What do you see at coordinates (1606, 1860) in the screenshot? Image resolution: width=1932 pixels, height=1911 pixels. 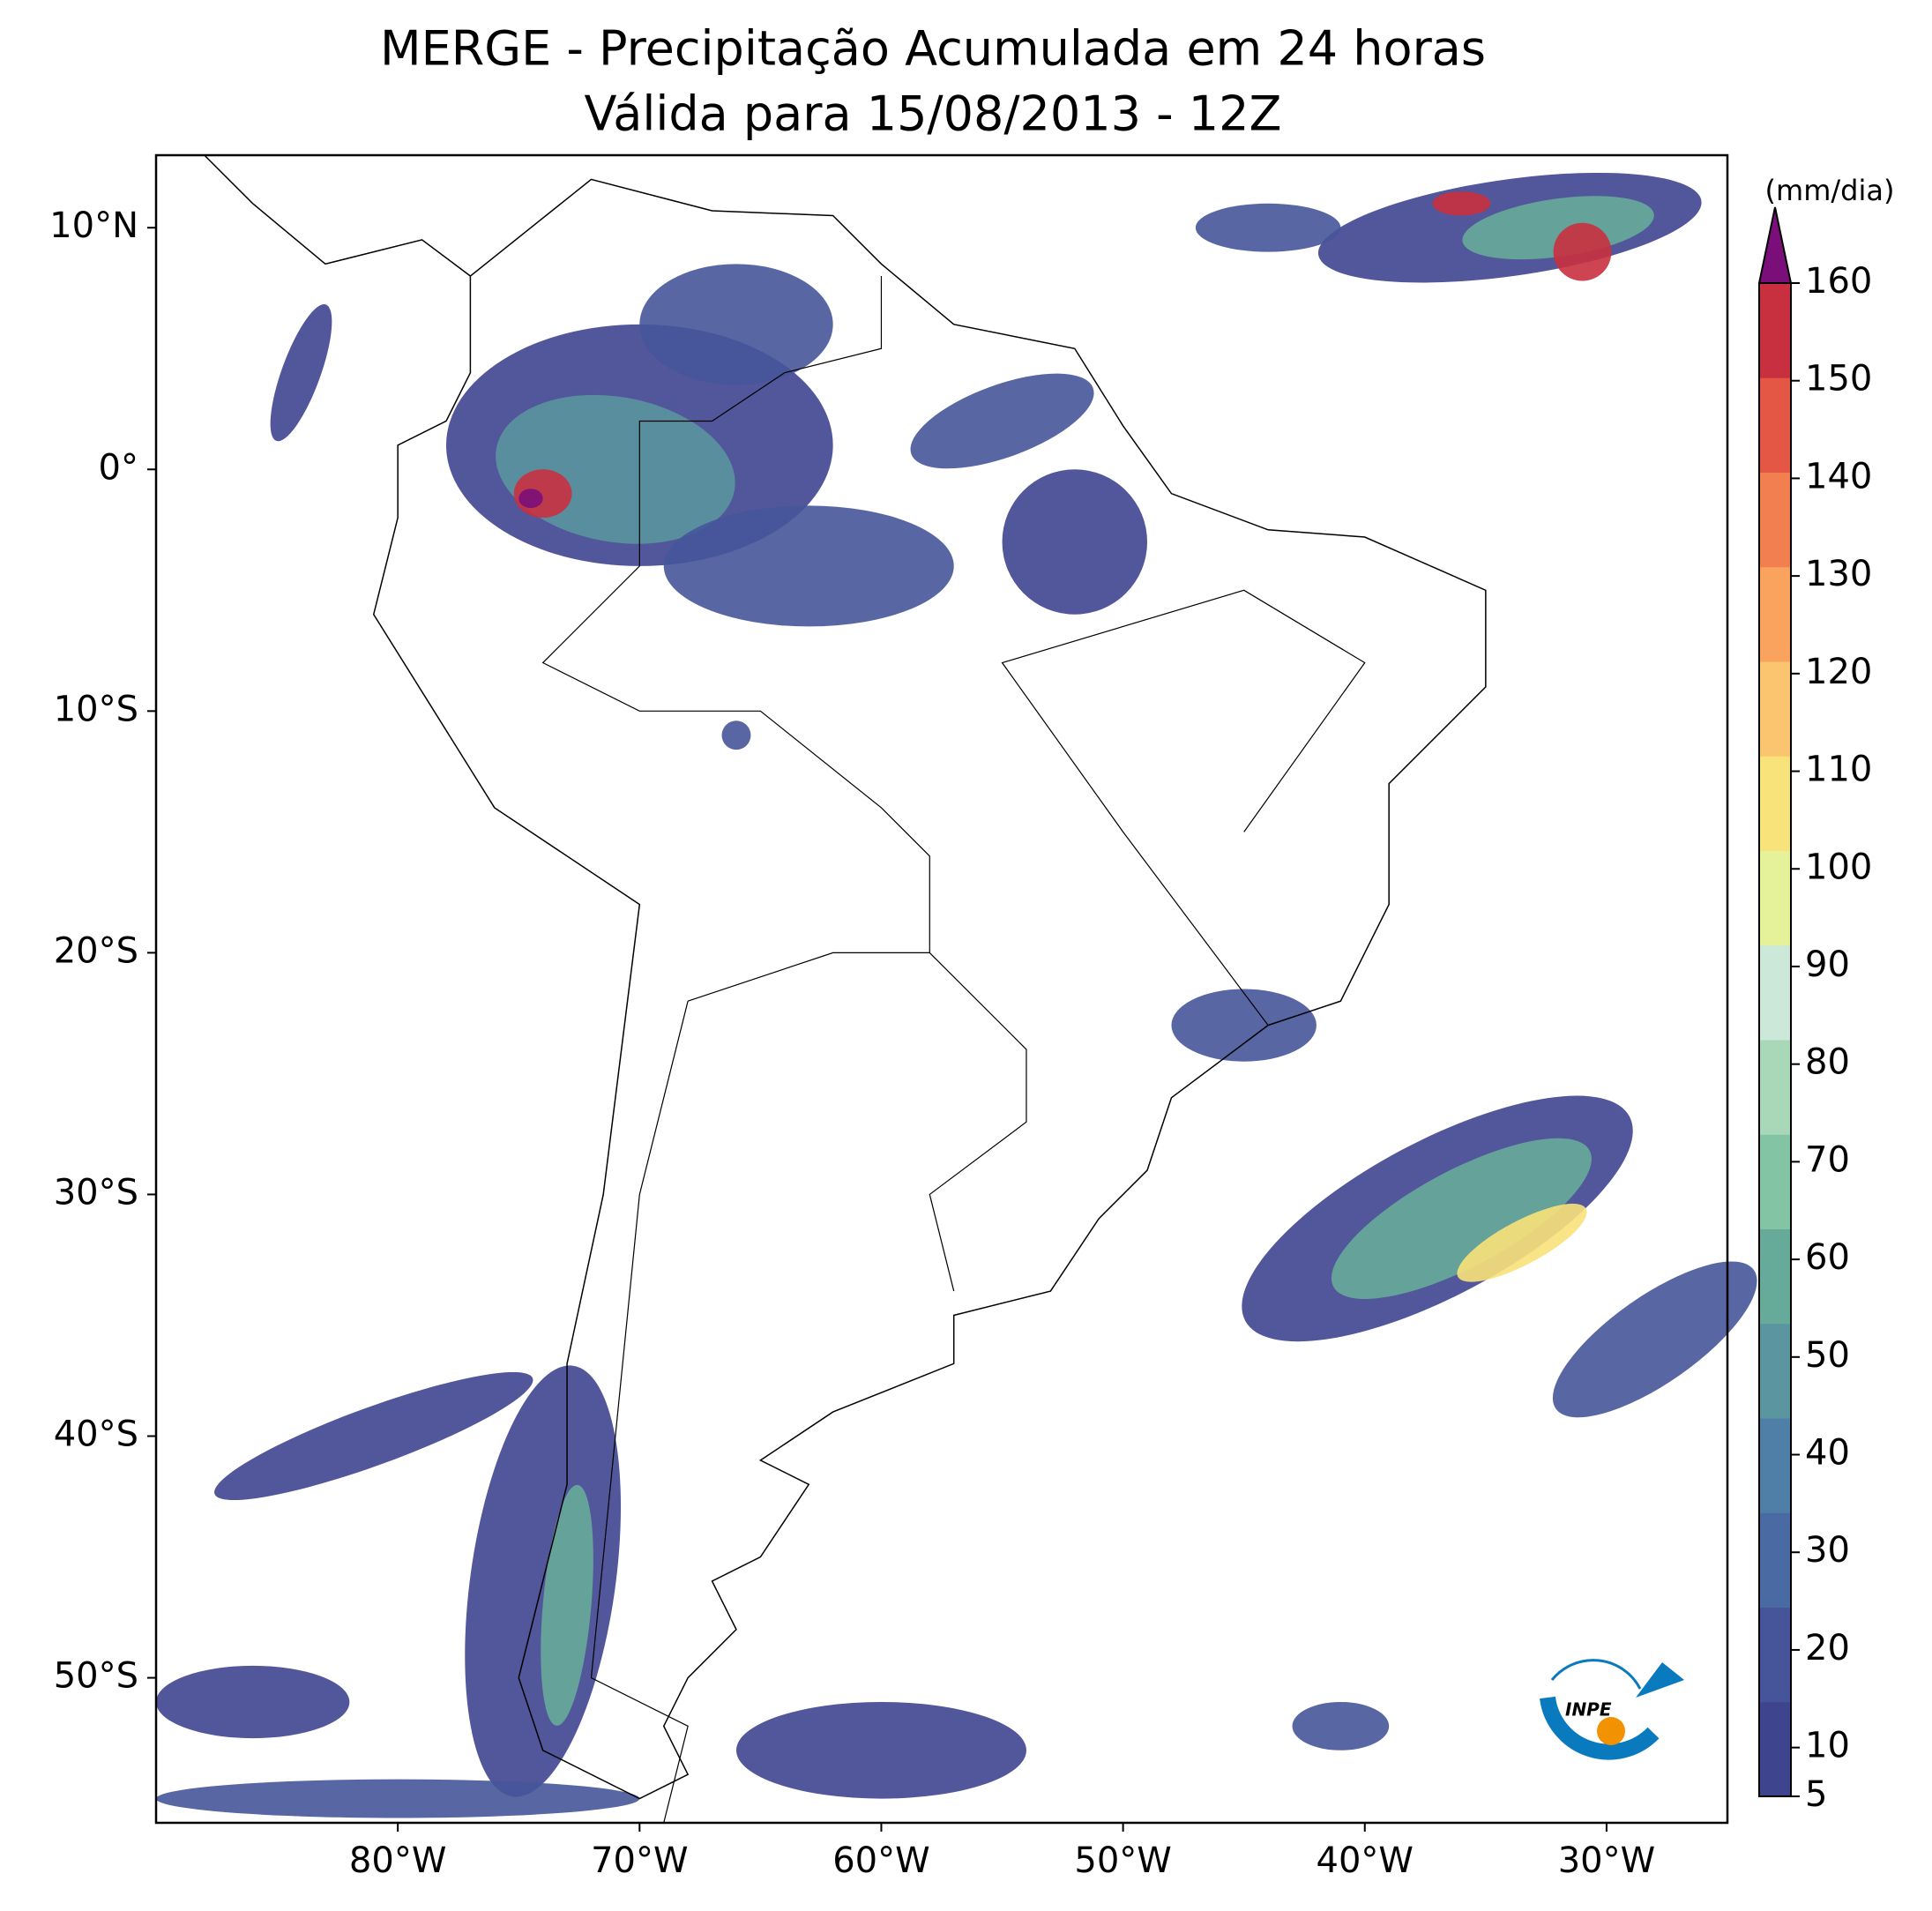 I see `x-tick-label: 30°W` at bounding box center [1606, 1860].